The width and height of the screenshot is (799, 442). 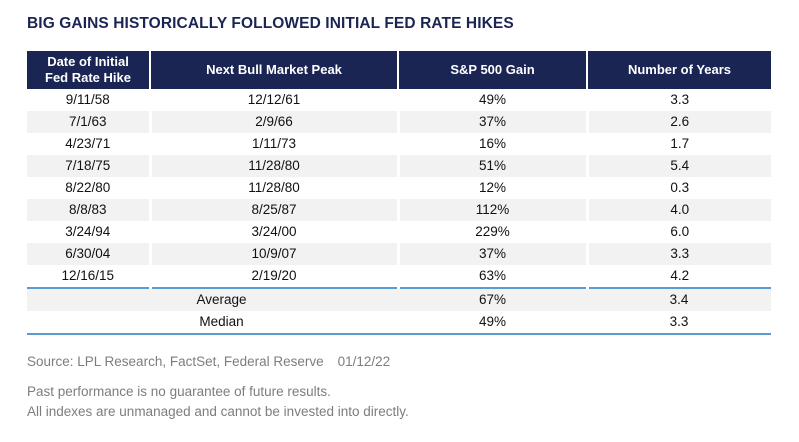 I want to click on table-row: 7/18/75 11/28/80 51% 5.4, so click(x=399, y=166).